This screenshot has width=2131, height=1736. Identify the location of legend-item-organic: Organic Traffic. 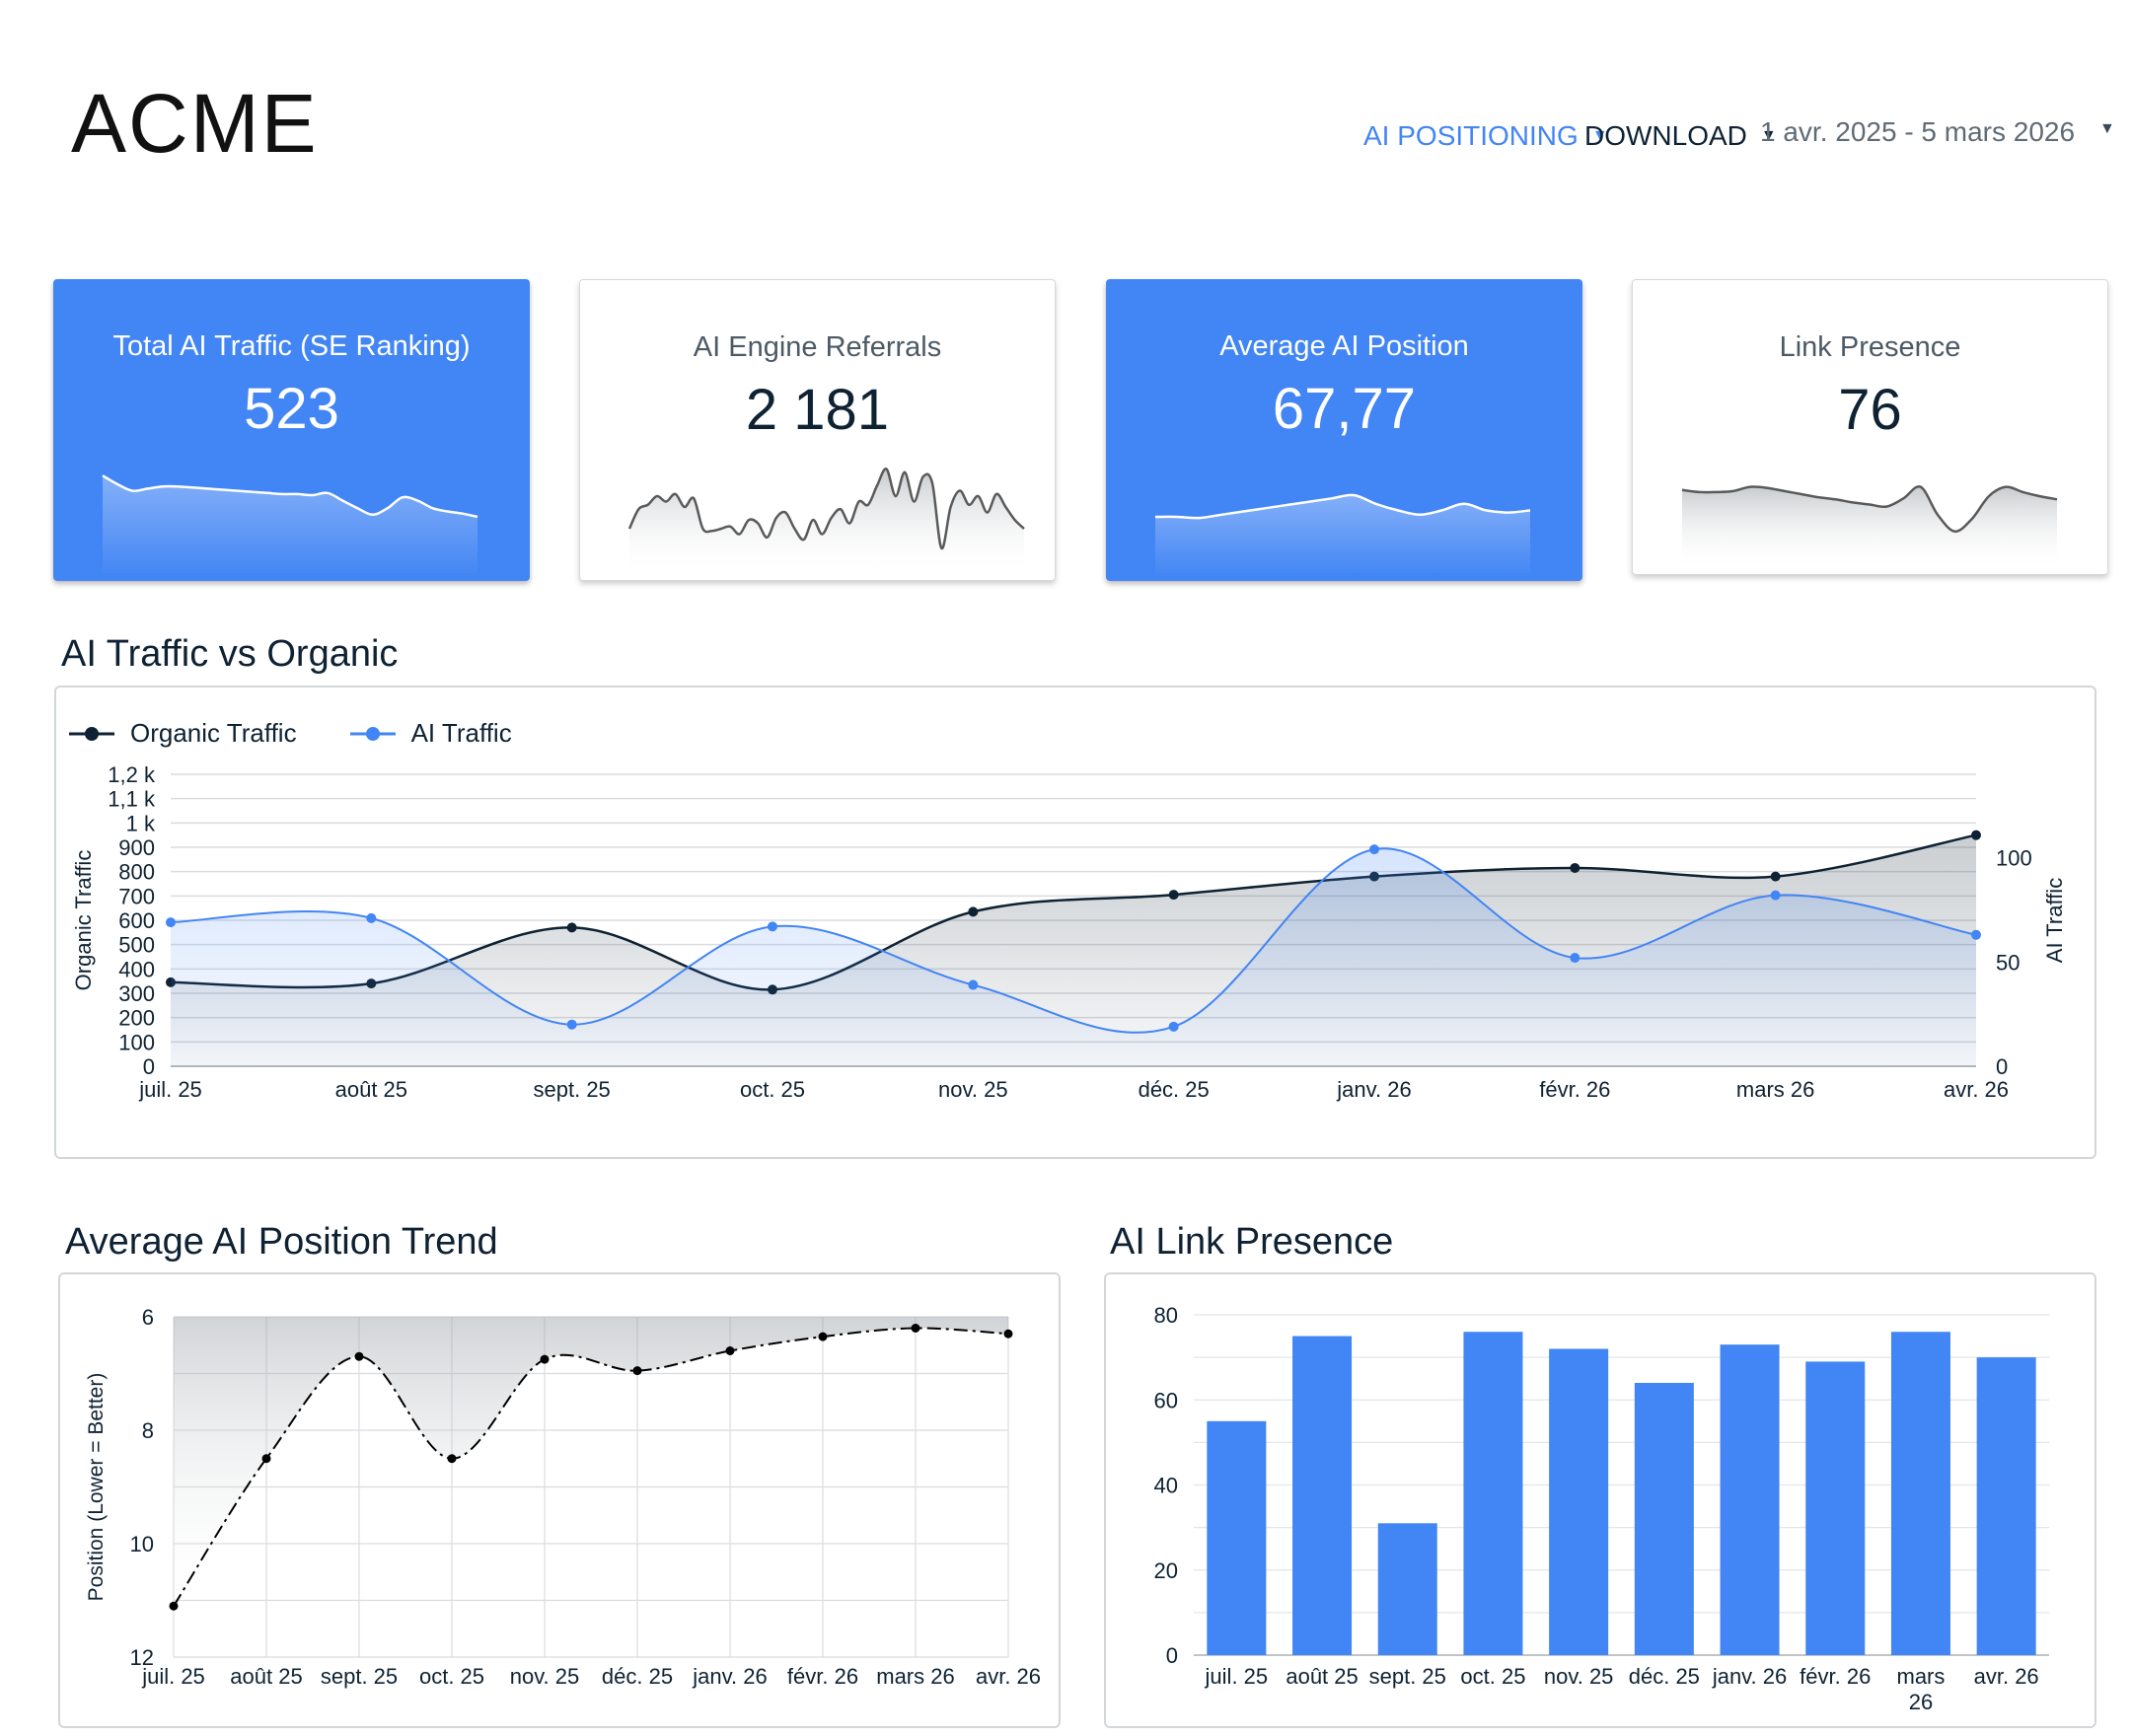
(182, 733).